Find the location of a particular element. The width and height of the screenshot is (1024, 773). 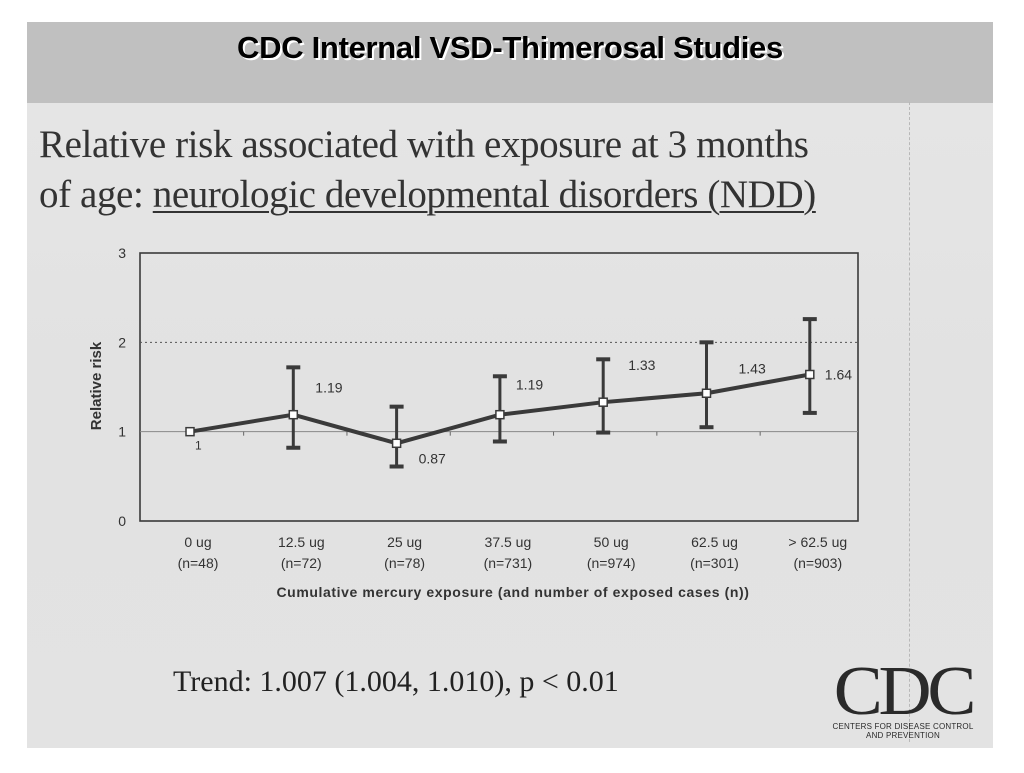

data-label: 1 is located at coordinates (198, 446).